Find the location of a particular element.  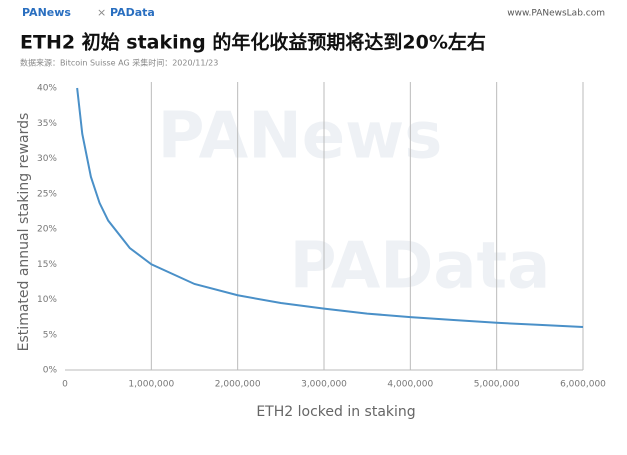

y-tick-label: 15% is located at coordinates (47, 265).